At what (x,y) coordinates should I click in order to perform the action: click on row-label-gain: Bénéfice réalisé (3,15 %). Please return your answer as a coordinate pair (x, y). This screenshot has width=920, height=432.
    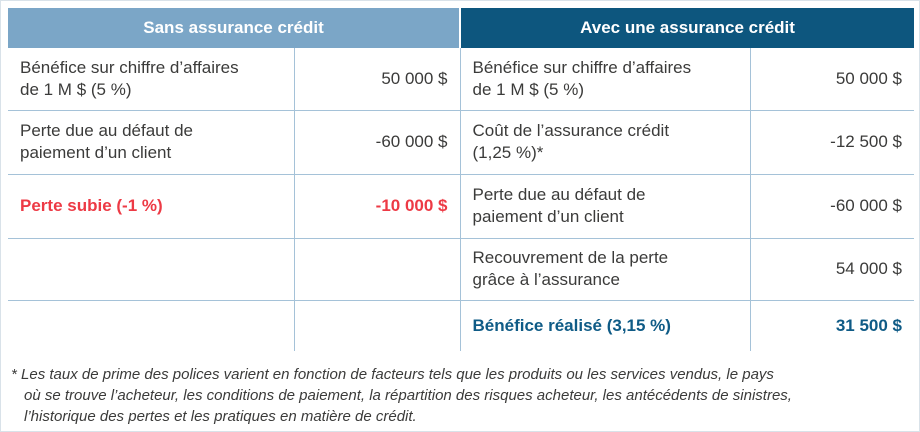
    Looking at the image, I should click on (605, 325).